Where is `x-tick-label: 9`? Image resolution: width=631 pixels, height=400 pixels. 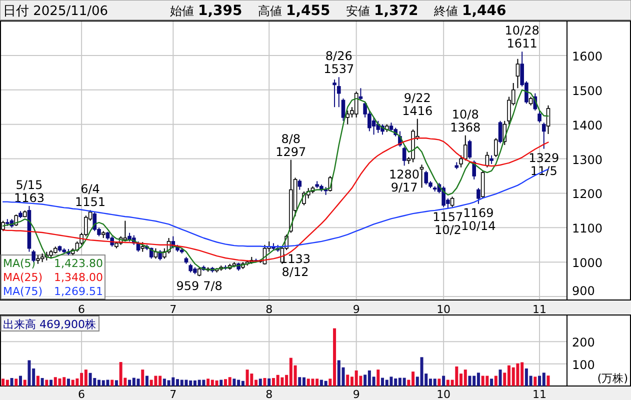 x-tick-label: 9 is located at coordinates (356, 394).